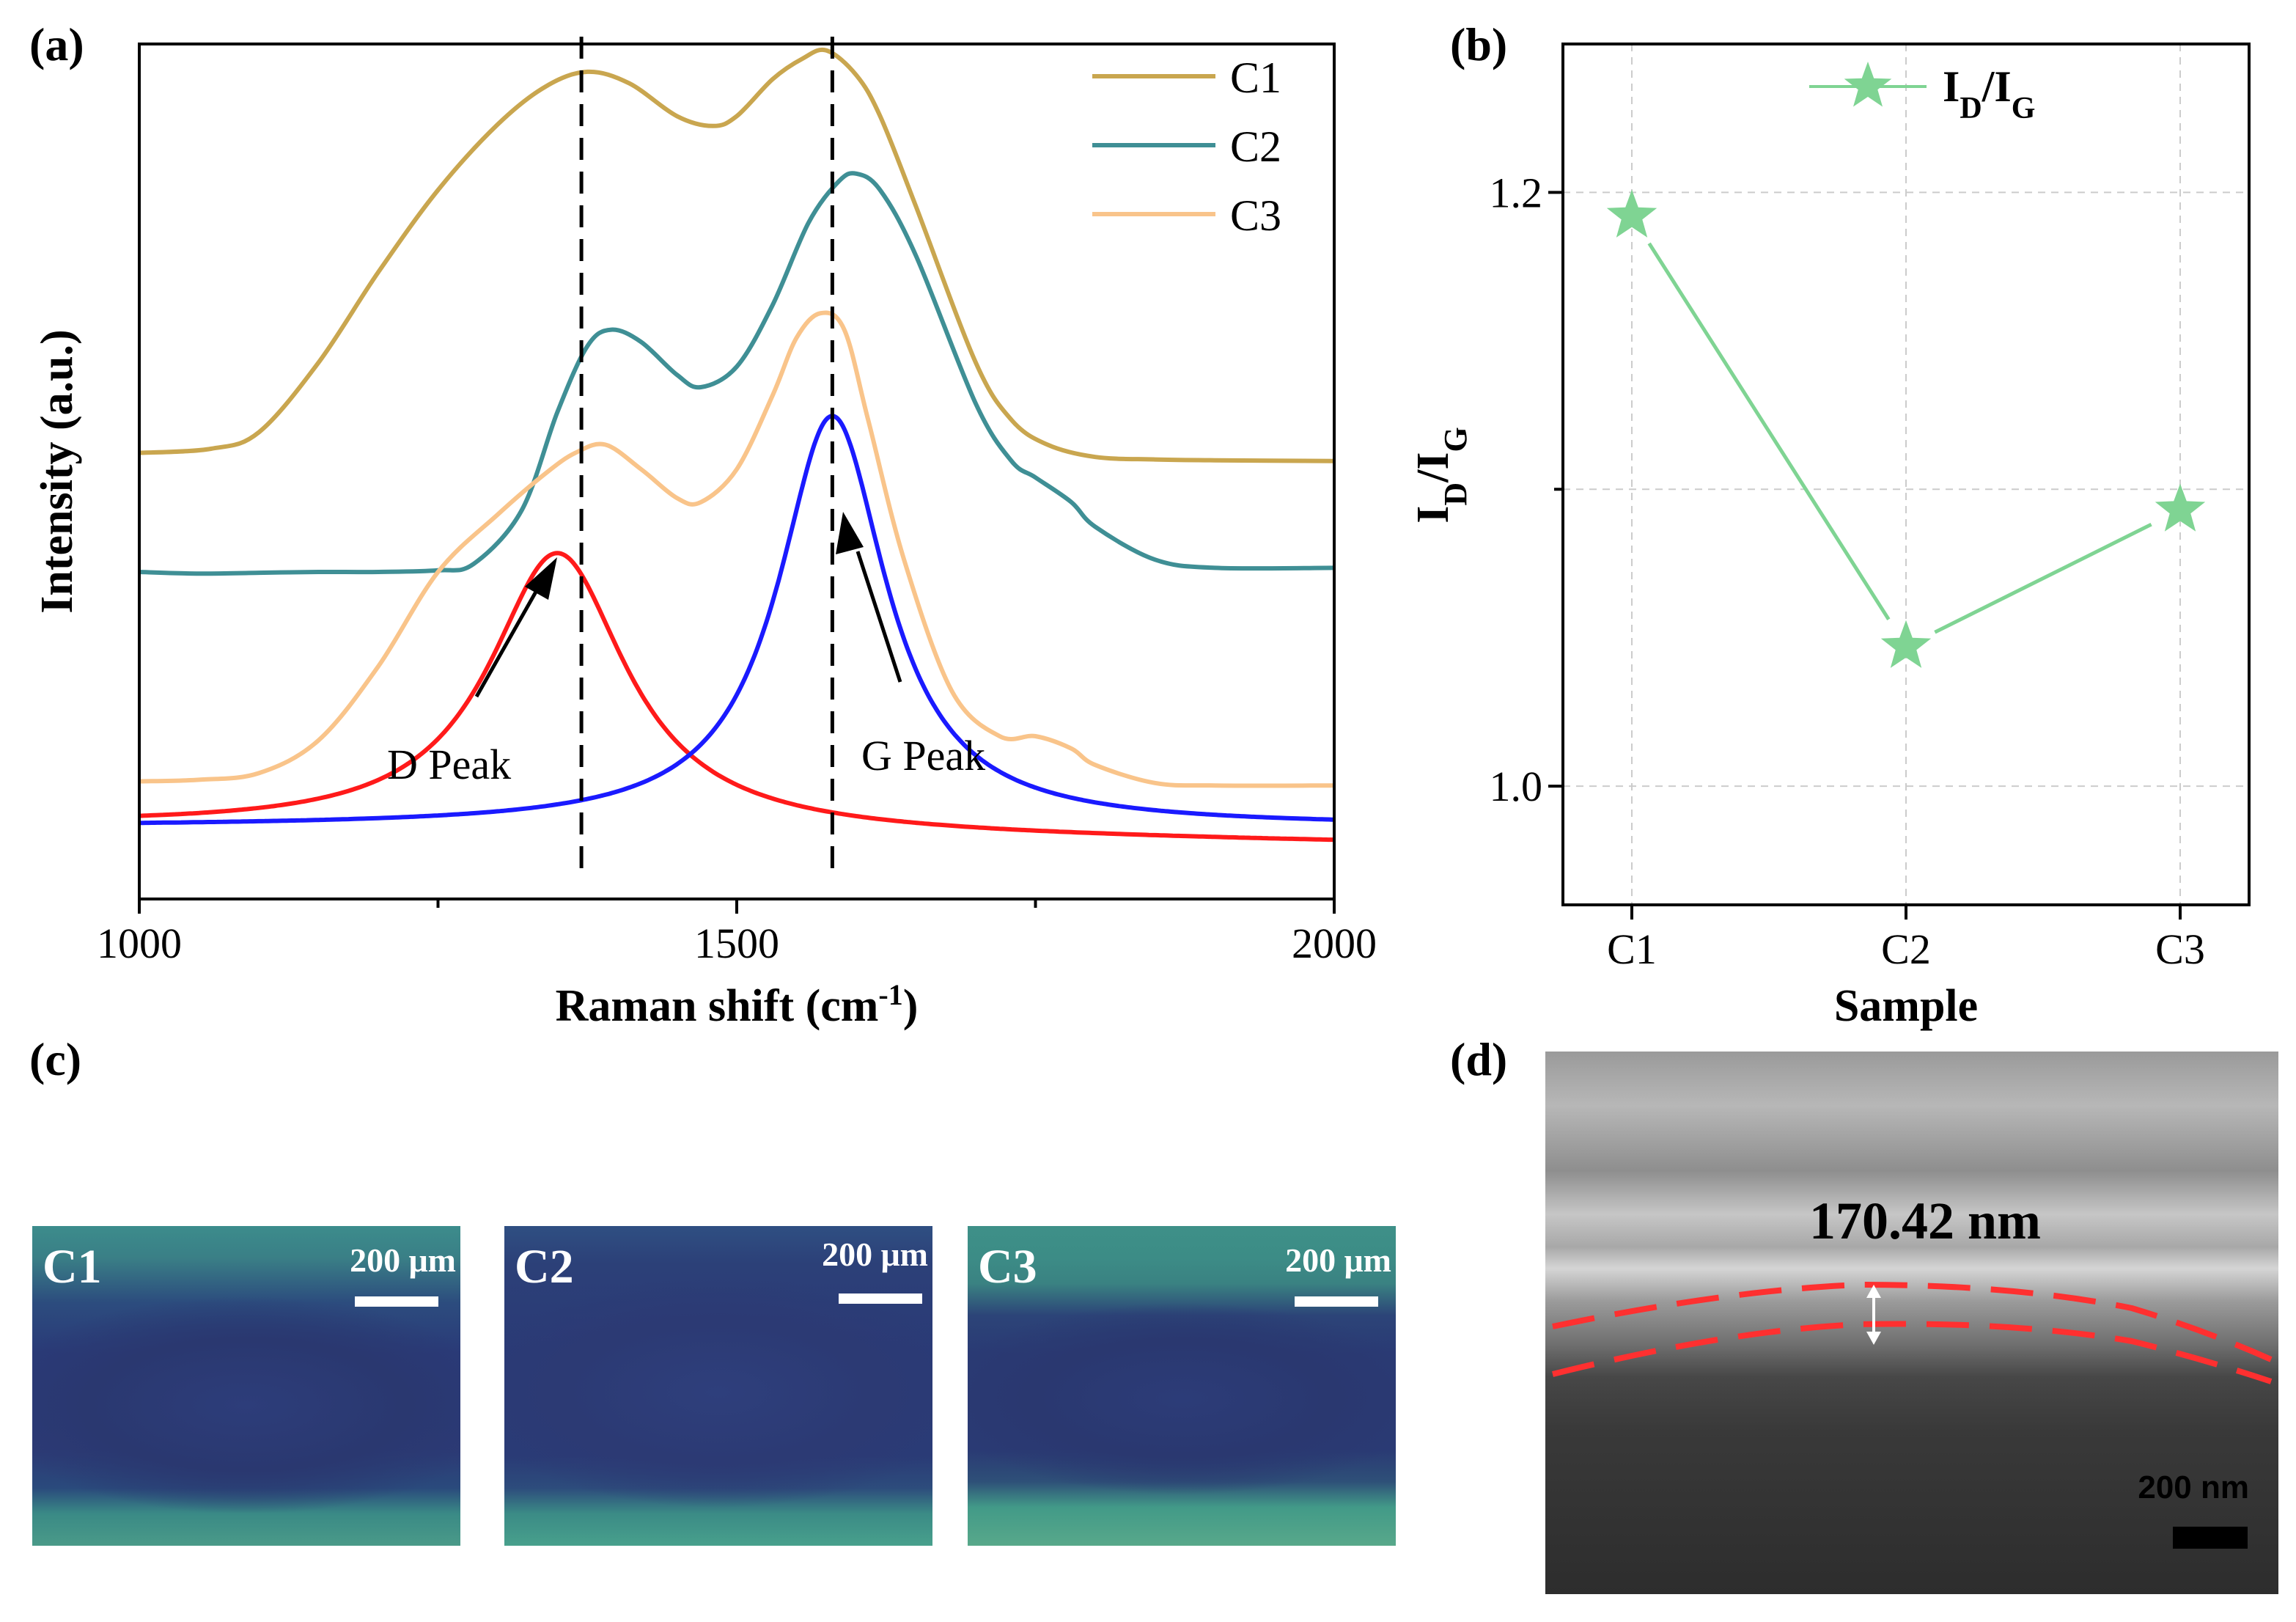  What do you see at coordinates (1255, 78) in the screenshot?
I see `raman-legend-label-c1: C1` at bounding box center [1255, 78].